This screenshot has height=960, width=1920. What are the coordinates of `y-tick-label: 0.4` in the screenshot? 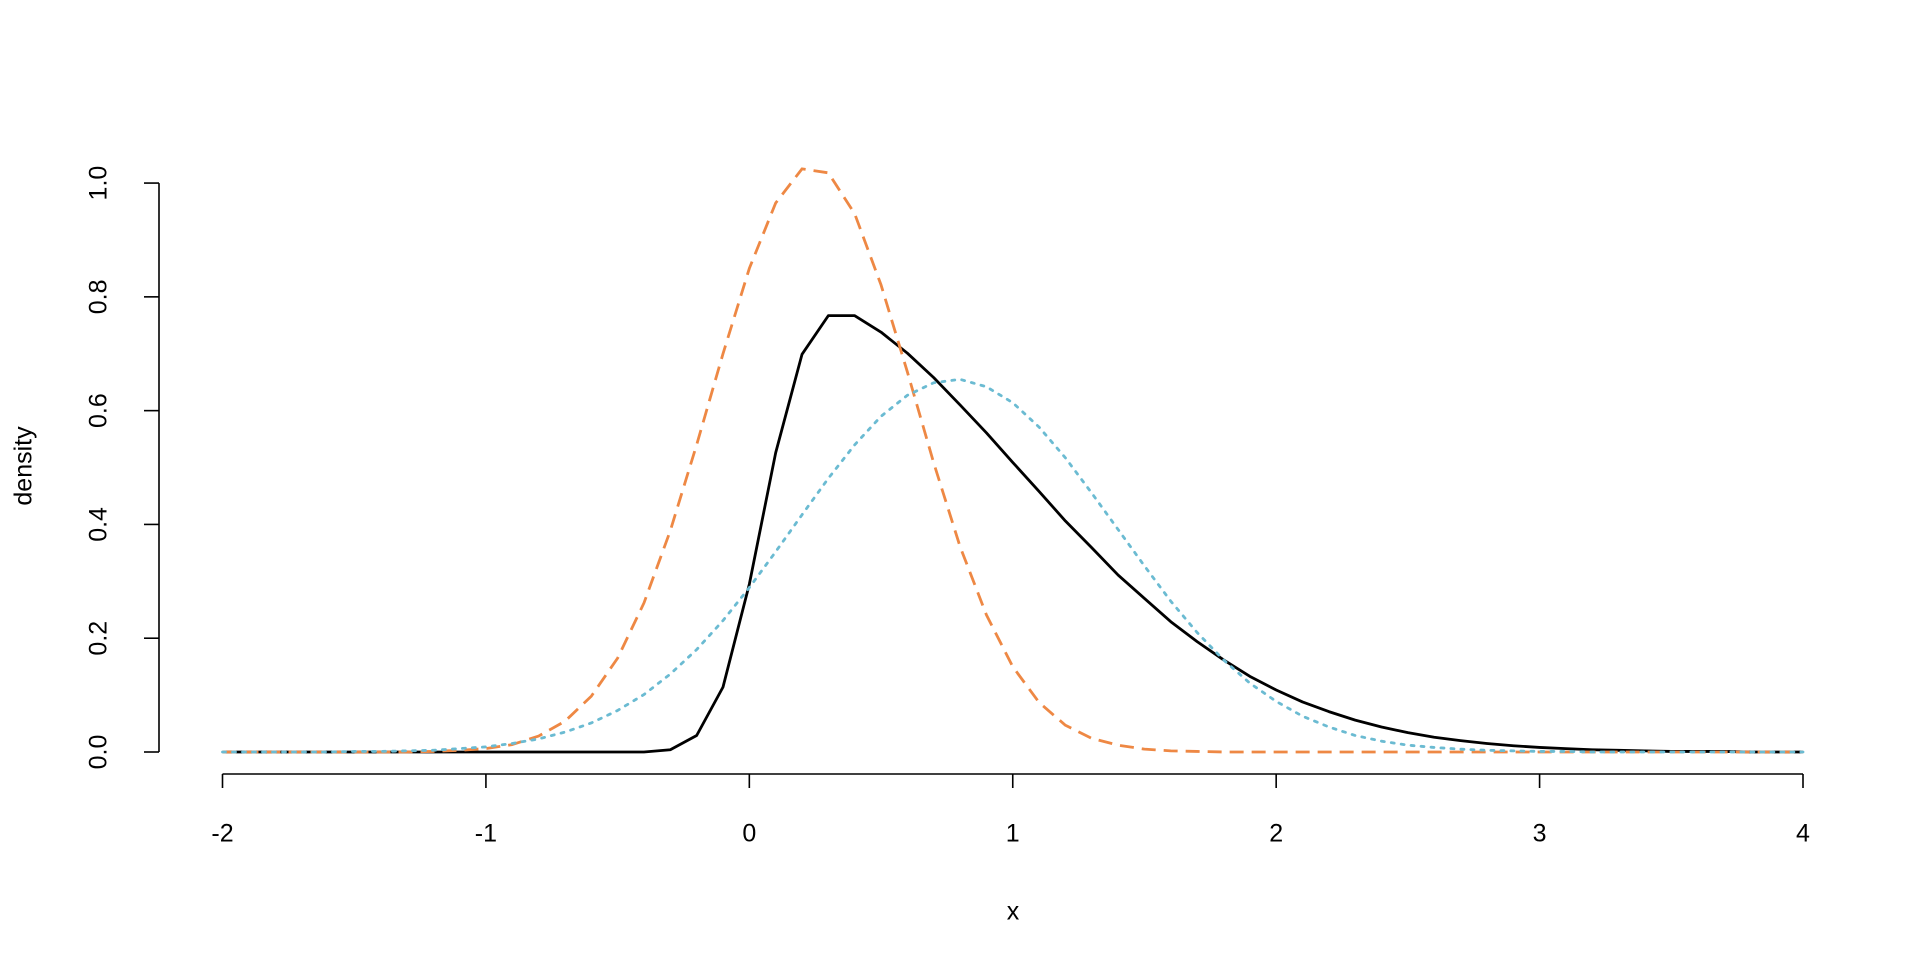 It's located at (99, 524).